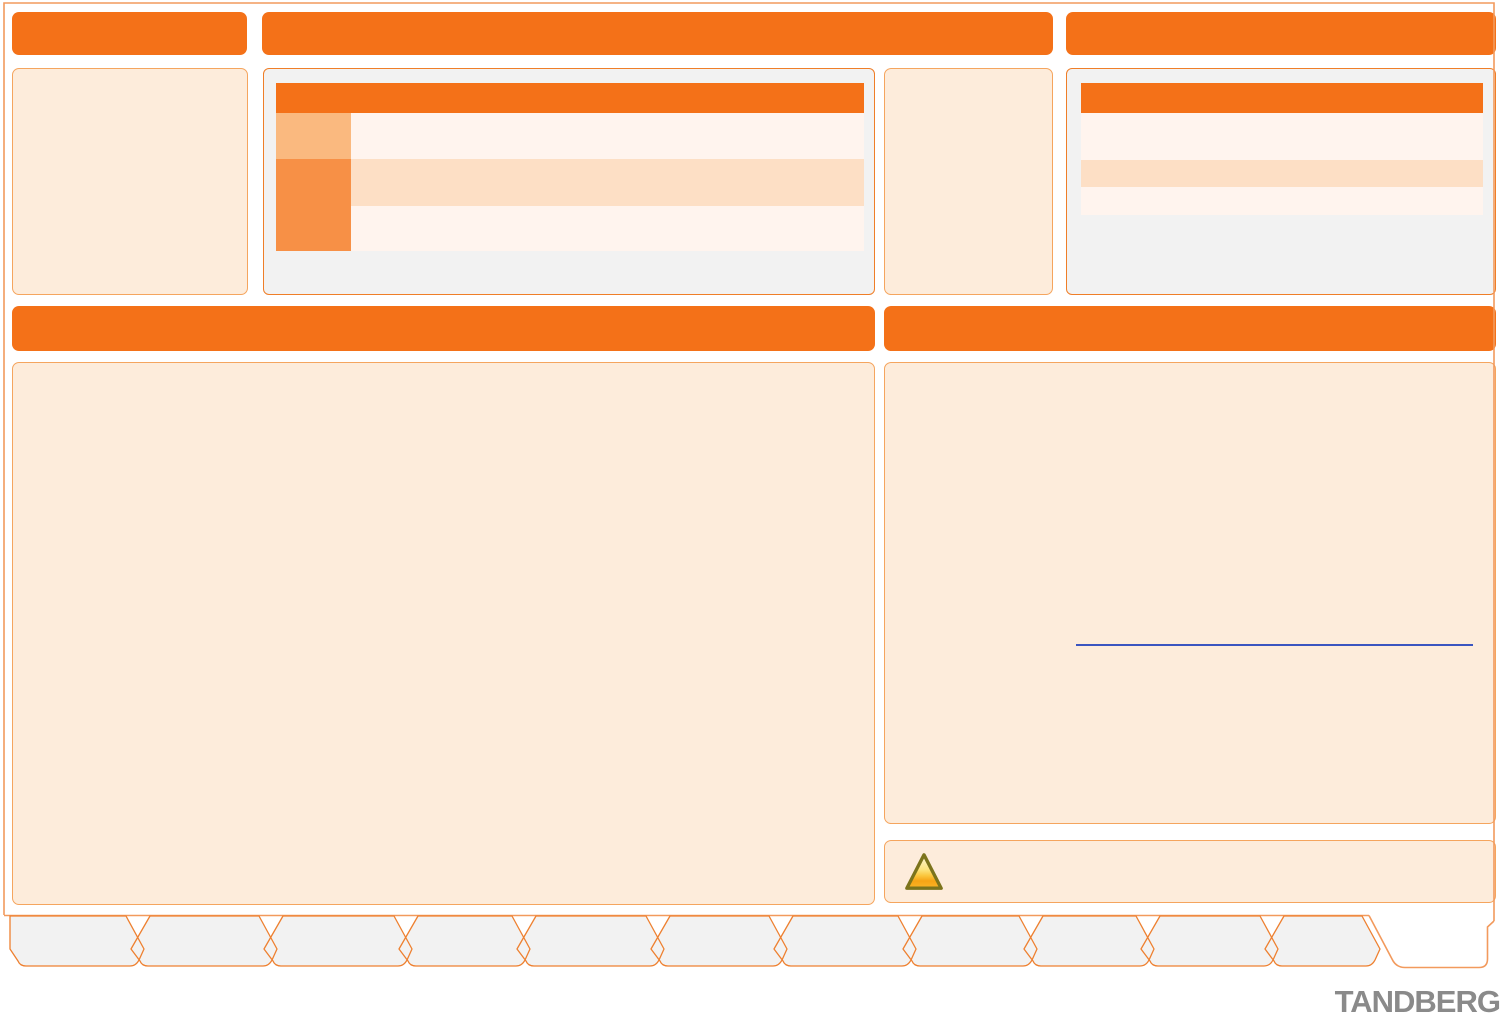 The image size is (1508, 1022). I want to click on tandberg-logo: TANDBERG, so click(1417, 1001).